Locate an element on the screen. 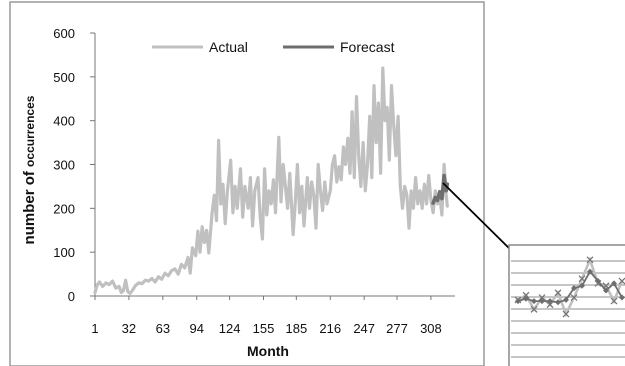 The width and height of the screenshot is (625, 366). x-axis-label: Month is located at coordinates (268, 351).